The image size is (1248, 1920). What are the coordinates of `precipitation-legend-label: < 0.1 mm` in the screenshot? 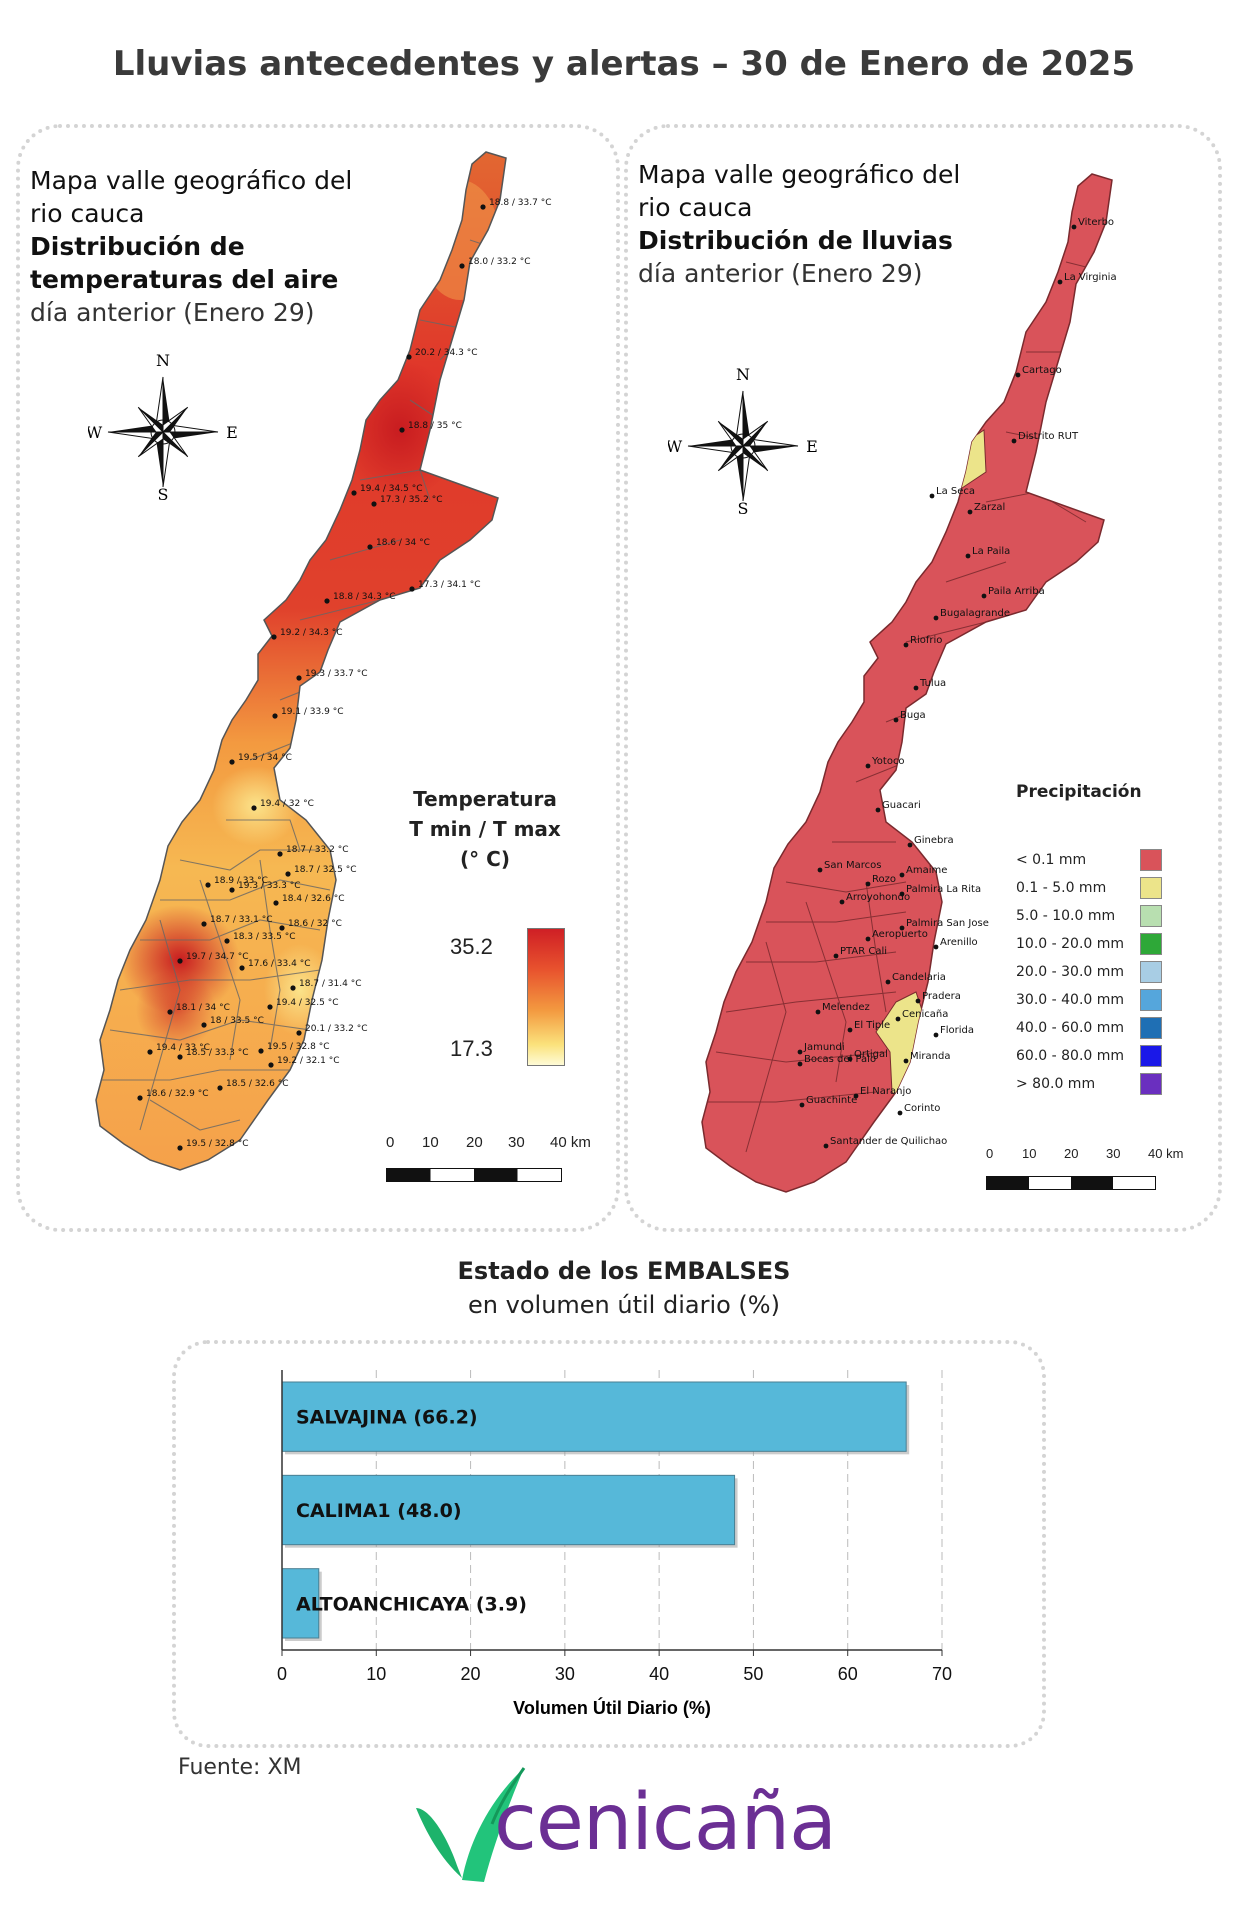 It's located at (1051, 860).